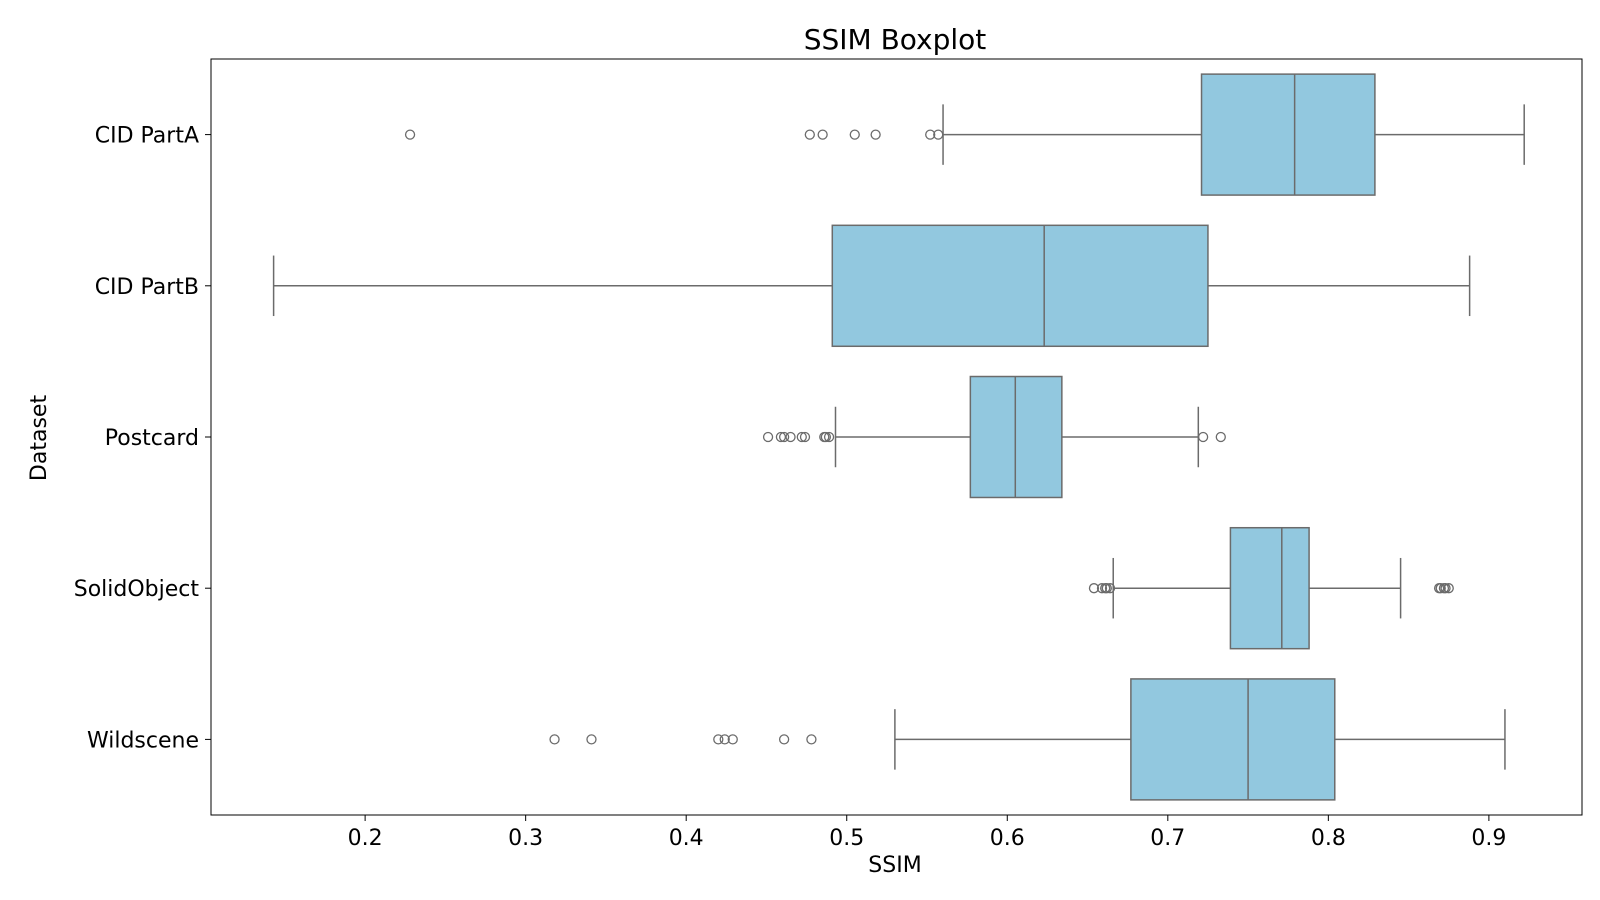 The width and height of the screenshot is (1600, 900). Describe the element at coordinates (365, 838) in the screenshot. I see `x-tick-label: 0.2` at that location.